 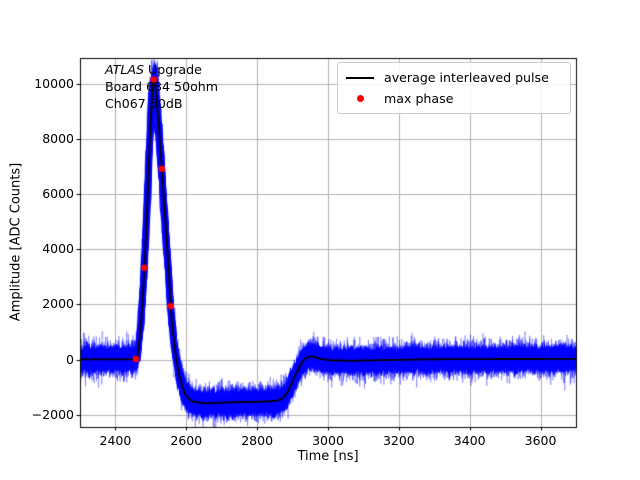 I want to click on legend-line-sample, so click(x=360, y=77).